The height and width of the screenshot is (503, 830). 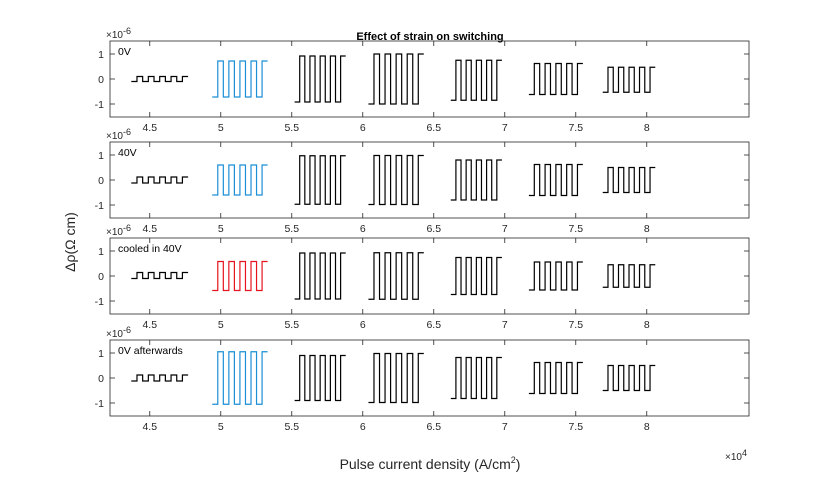 I want to click on panel-label: 0V, so click(x=124, y=52).